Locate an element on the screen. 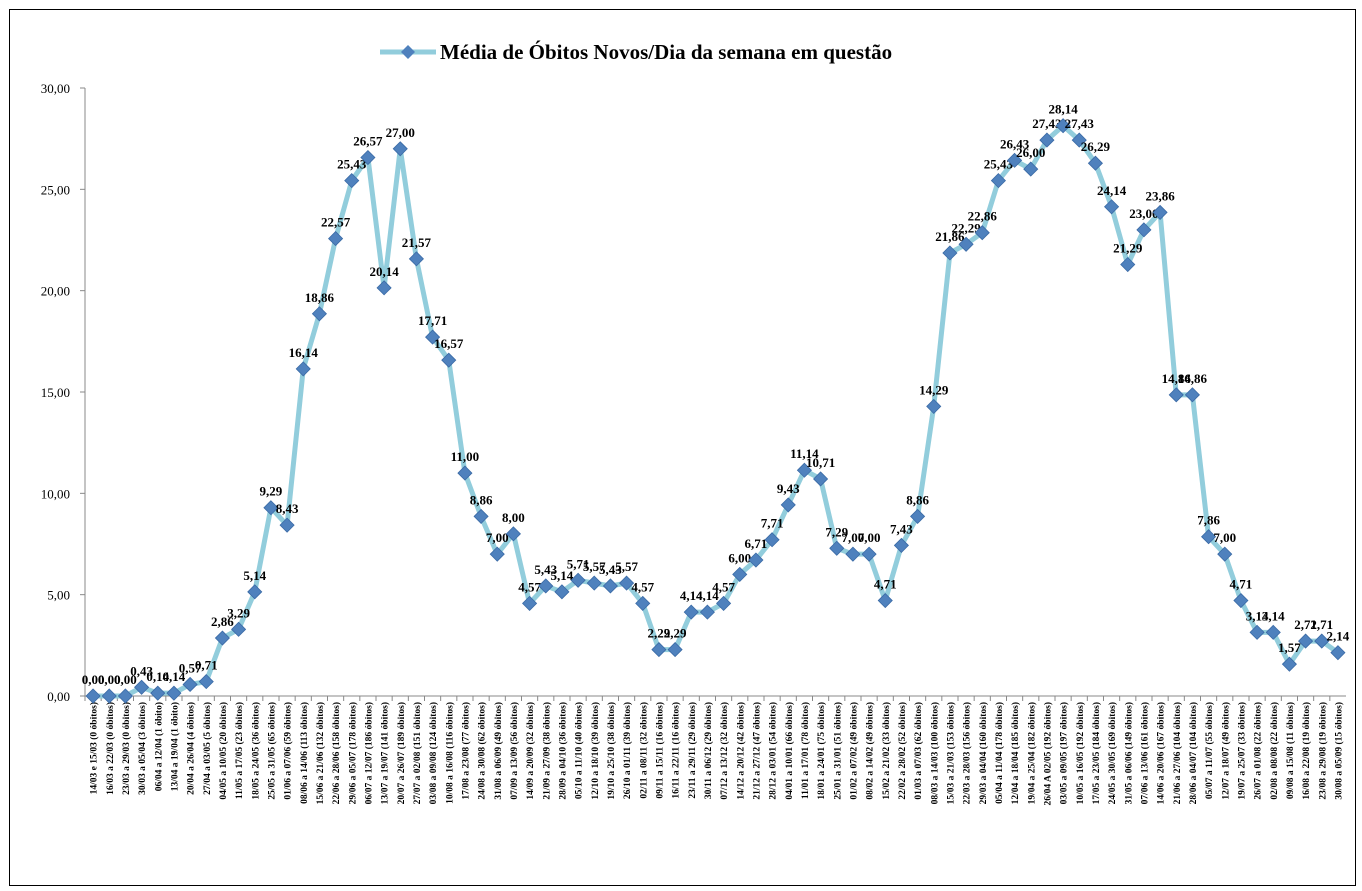 This screenshot has height=891, width=1362. x-tick-label: 24/08 a 30/08 (62 óbitos) is located at coordinates (482, 751).